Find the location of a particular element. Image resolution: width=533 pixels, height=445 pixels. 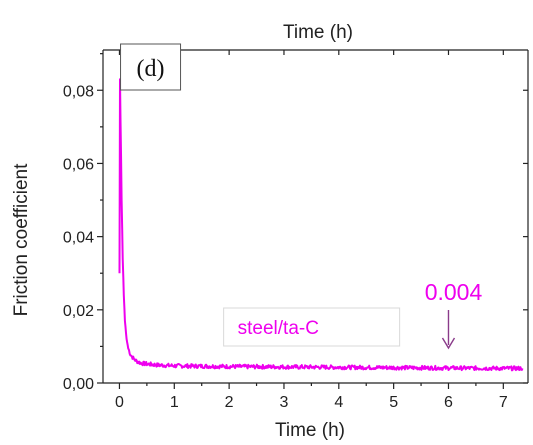

y-tick-label: 0,08 is located at coordinates (78, 91).